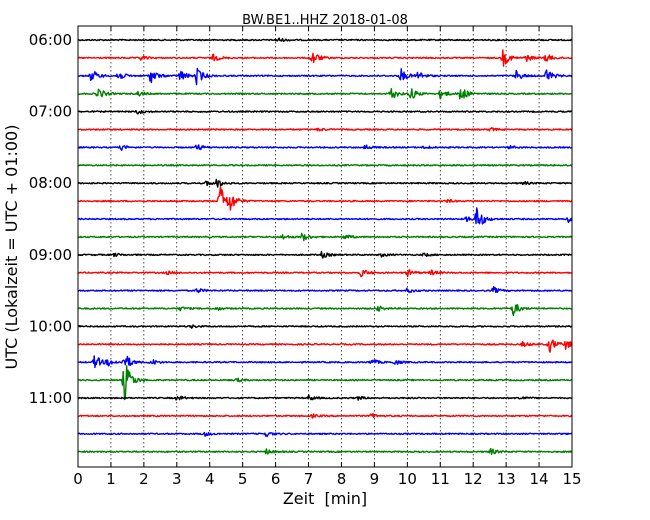 The height and width of the screenshot is (520, 650). What do you see at coordinates (506, 479) in the screenshot?
I see `x-tick-label: 13` at bounding box center [506, 479].